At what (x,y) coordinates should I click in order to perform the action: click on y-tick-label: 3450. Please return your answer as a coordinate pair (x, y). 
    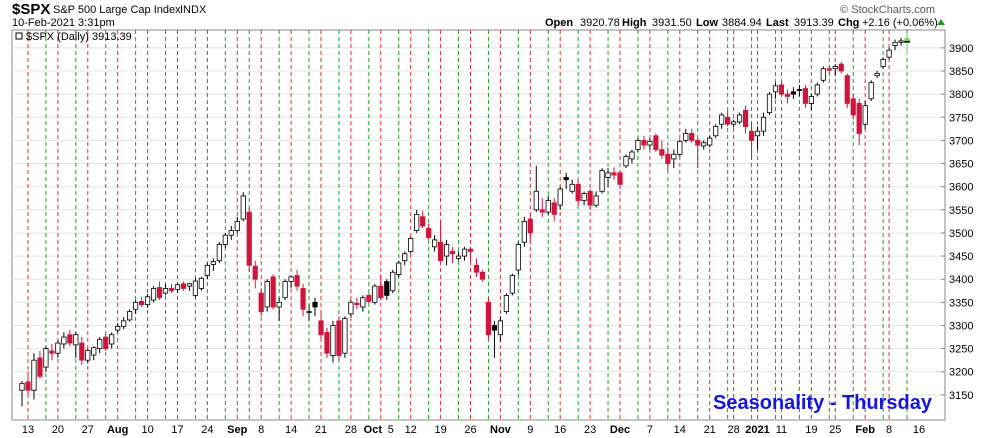
    Looking at the image, I should click on (961, 257).